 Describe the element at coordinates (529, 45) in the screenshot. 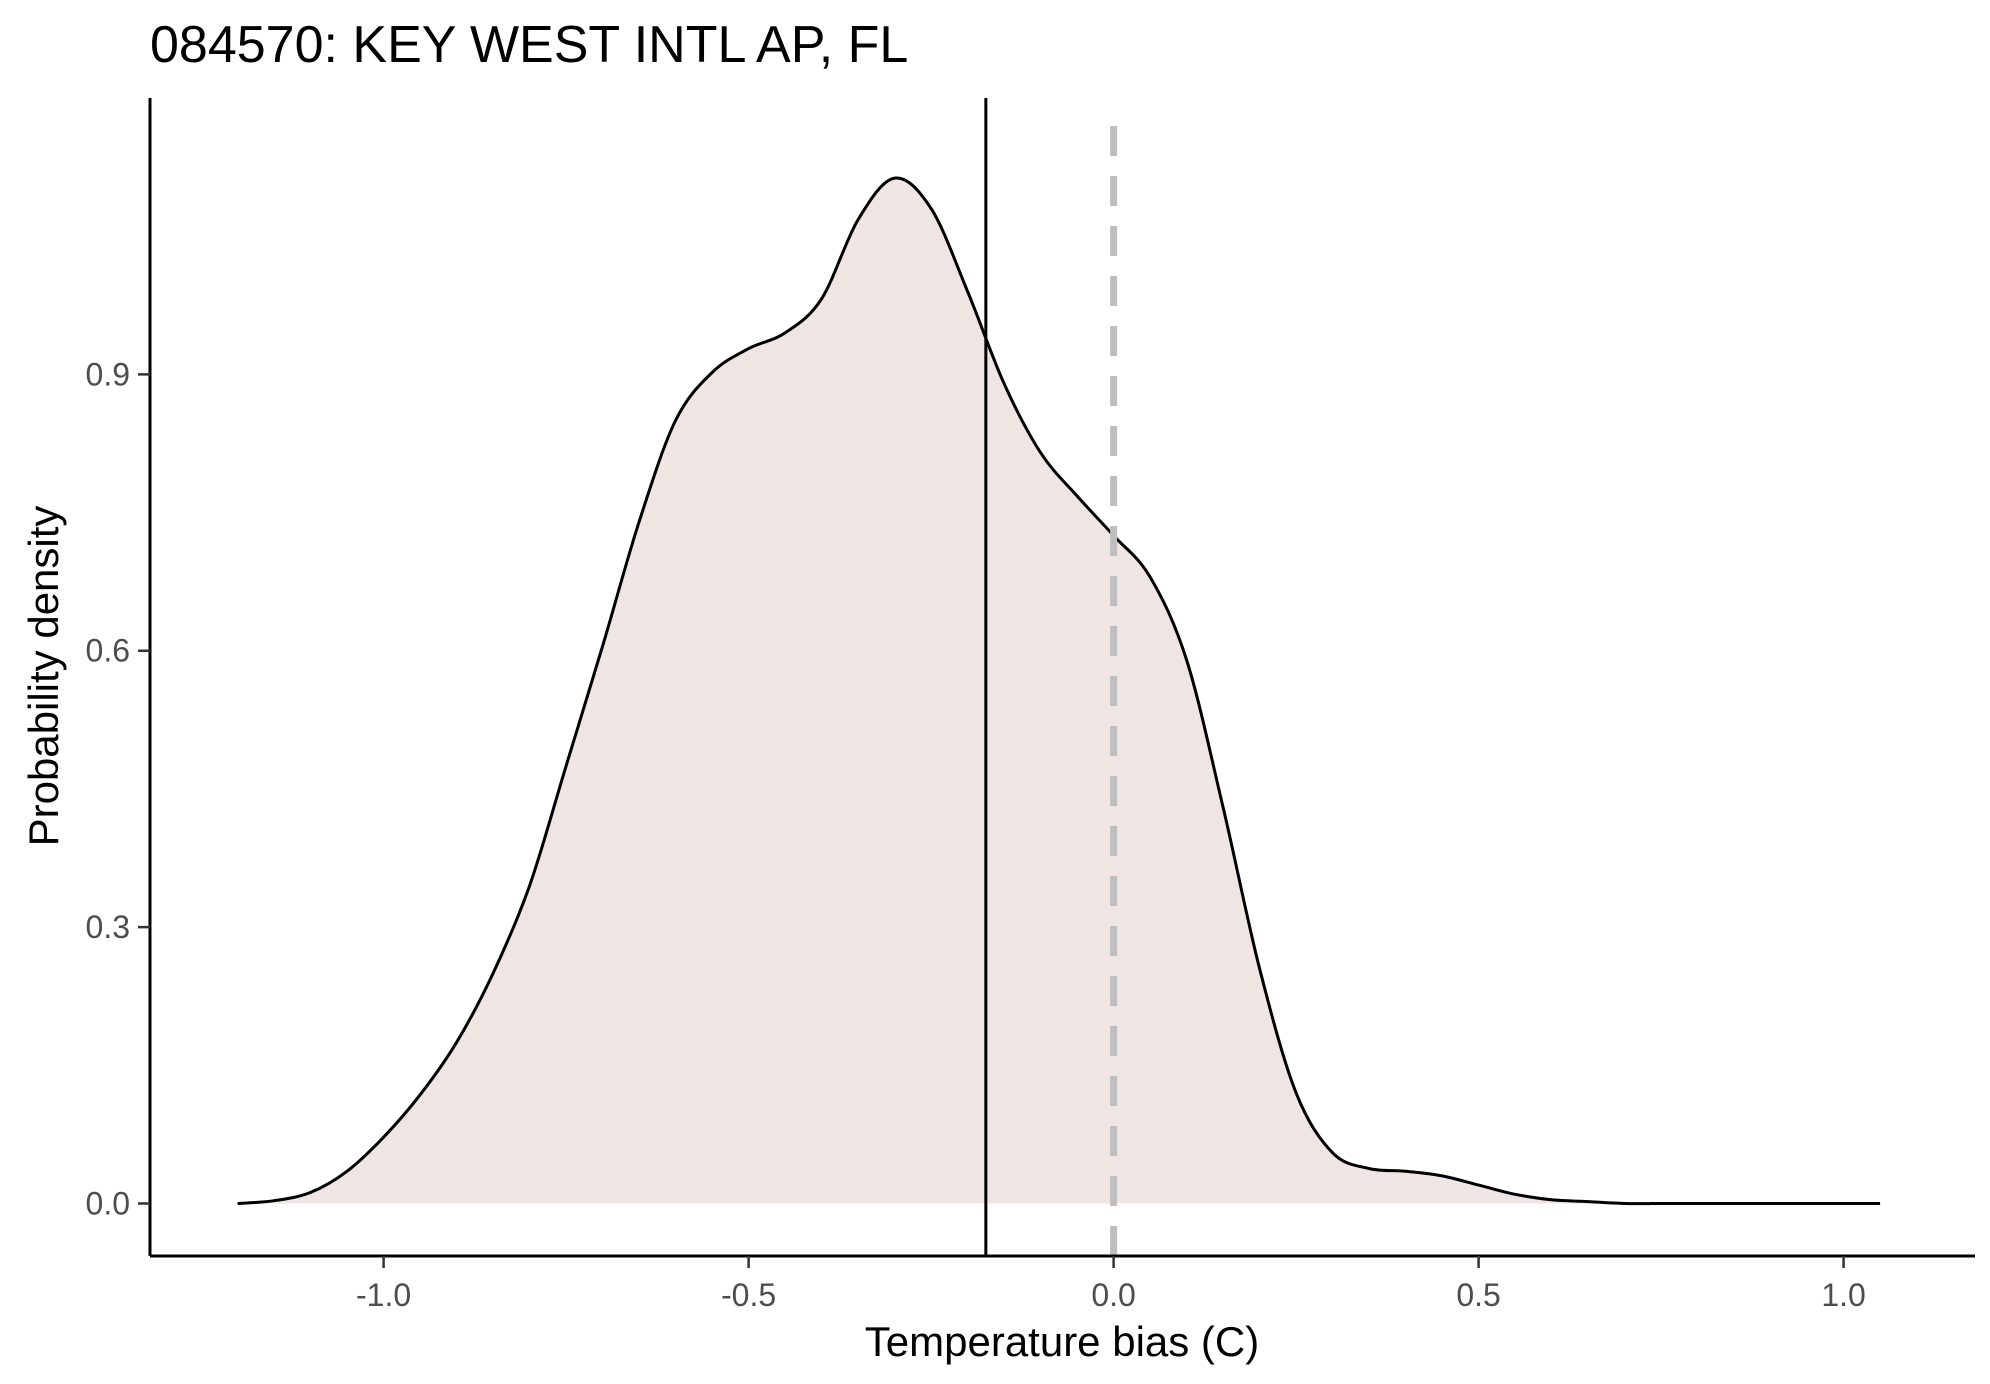

I see `chart-title: 084570: KEY WEST INTL AP, FL` at that location.